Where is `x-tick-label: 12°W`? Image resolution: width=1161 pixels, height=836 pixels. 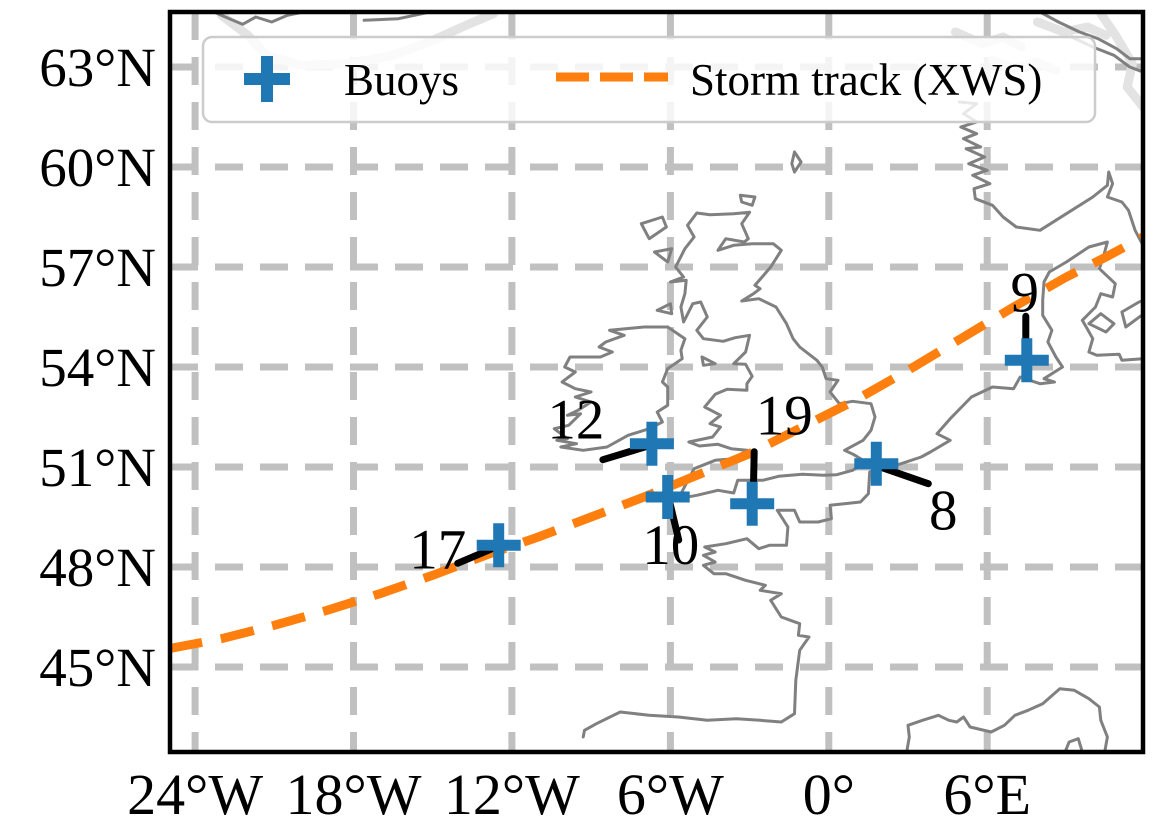
x-tick-label: 12°W is located at coordinates (512, 794).